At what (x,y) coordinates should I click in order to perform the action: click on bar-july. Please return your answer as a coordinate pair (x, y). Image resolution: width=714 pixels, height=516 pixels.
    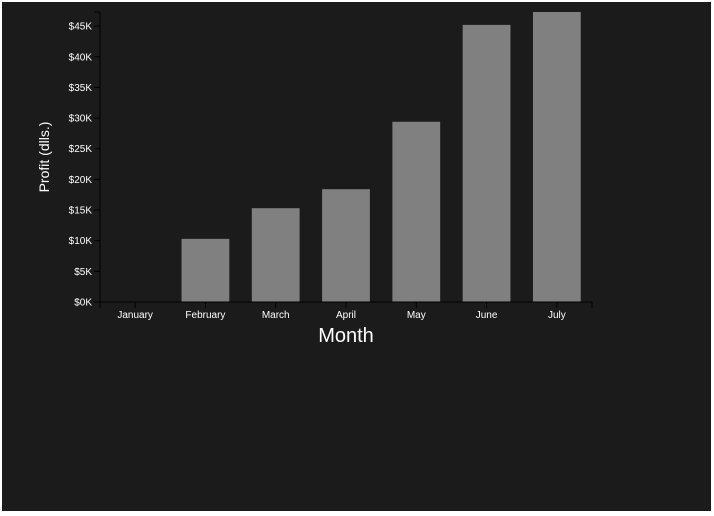
    Looking at the image, I should click on (556, 157).